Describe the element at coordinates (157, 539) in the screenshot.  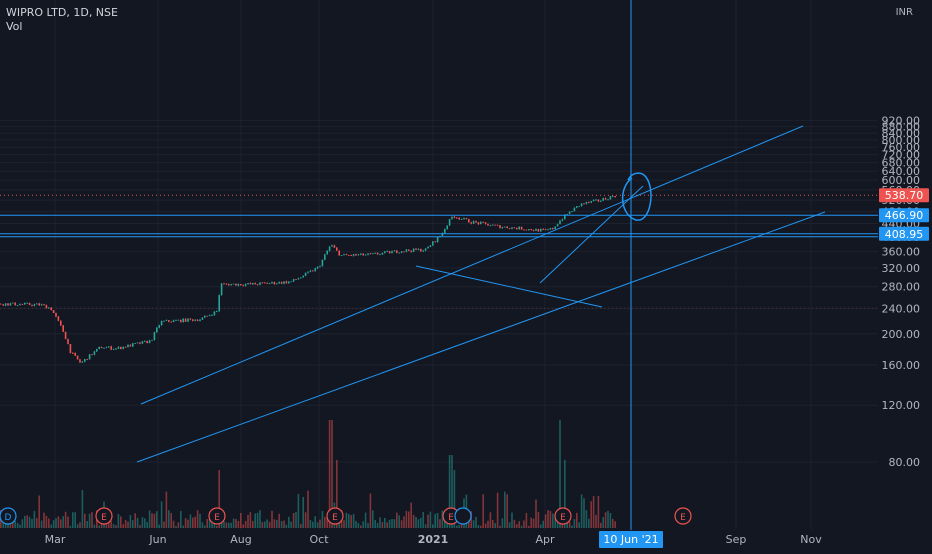
I see `x-tick-label: Jun` at that location.